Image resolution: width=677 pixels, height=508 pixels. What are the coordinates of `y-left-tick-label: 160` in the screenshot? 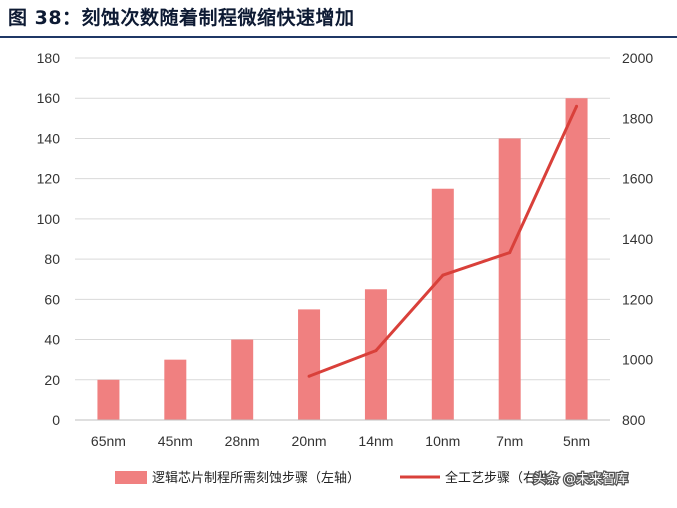 It's located at (49, 98).